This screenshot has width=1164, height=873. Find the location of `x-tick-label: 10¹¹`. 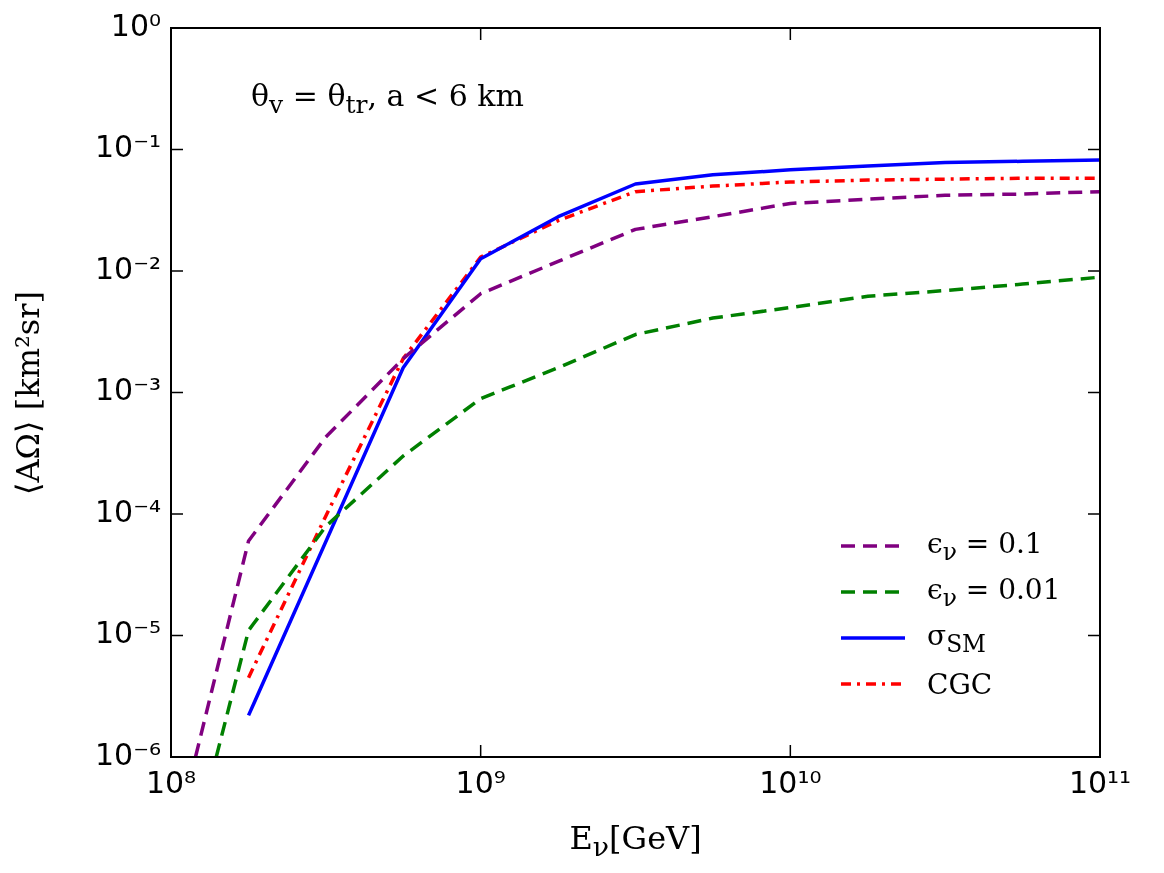

x-tick-label: 10¹¹ is located at coordinates (1100, 782).